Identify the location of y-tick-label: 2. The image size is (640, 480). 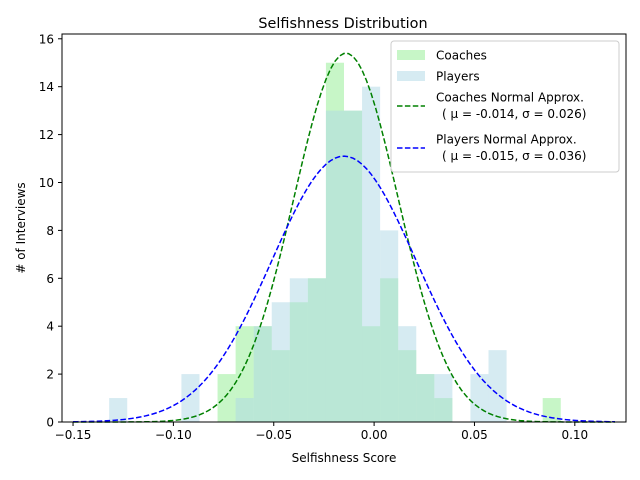
(50, 375).